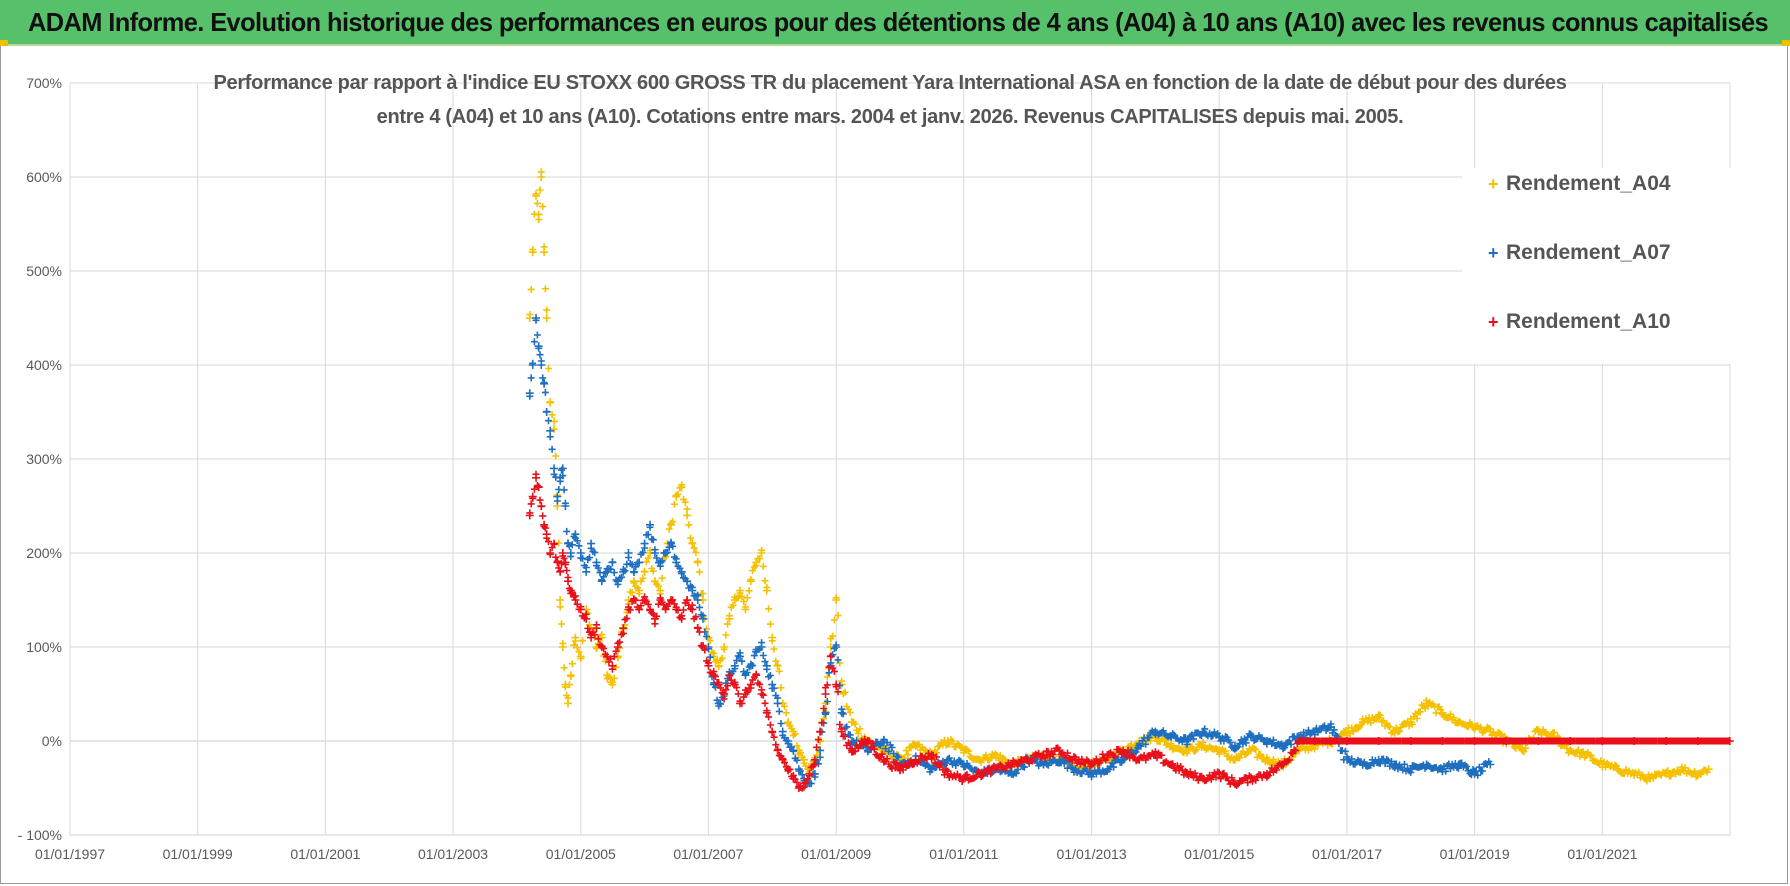  I want to click on legend-item-a10: + Rendement_A10, so click(1579, 325).